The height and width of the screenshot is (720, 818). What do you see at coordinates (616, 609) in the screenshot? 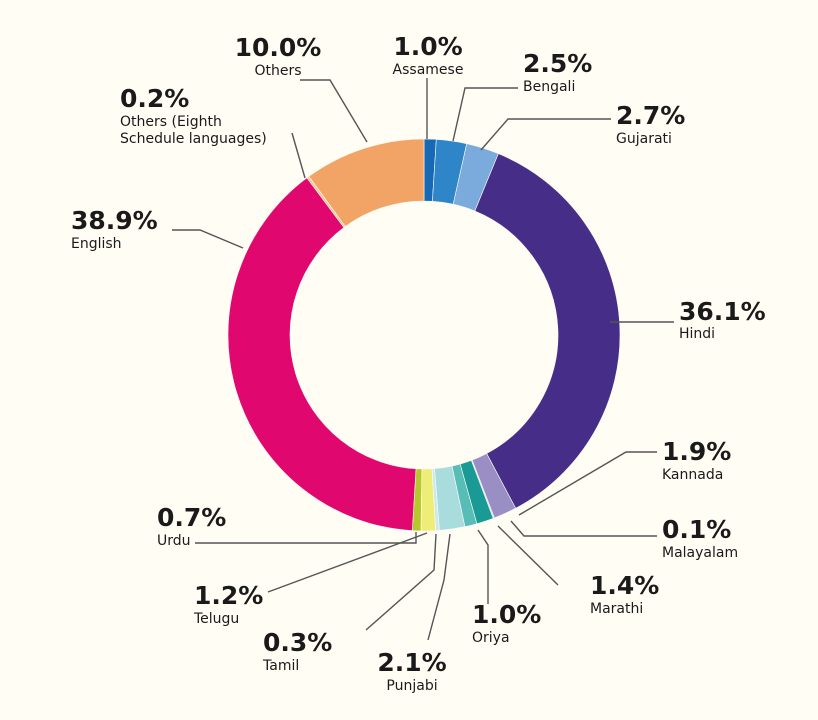
I see `category-label-marathi: Marathi` at bounding box center [616, 609].